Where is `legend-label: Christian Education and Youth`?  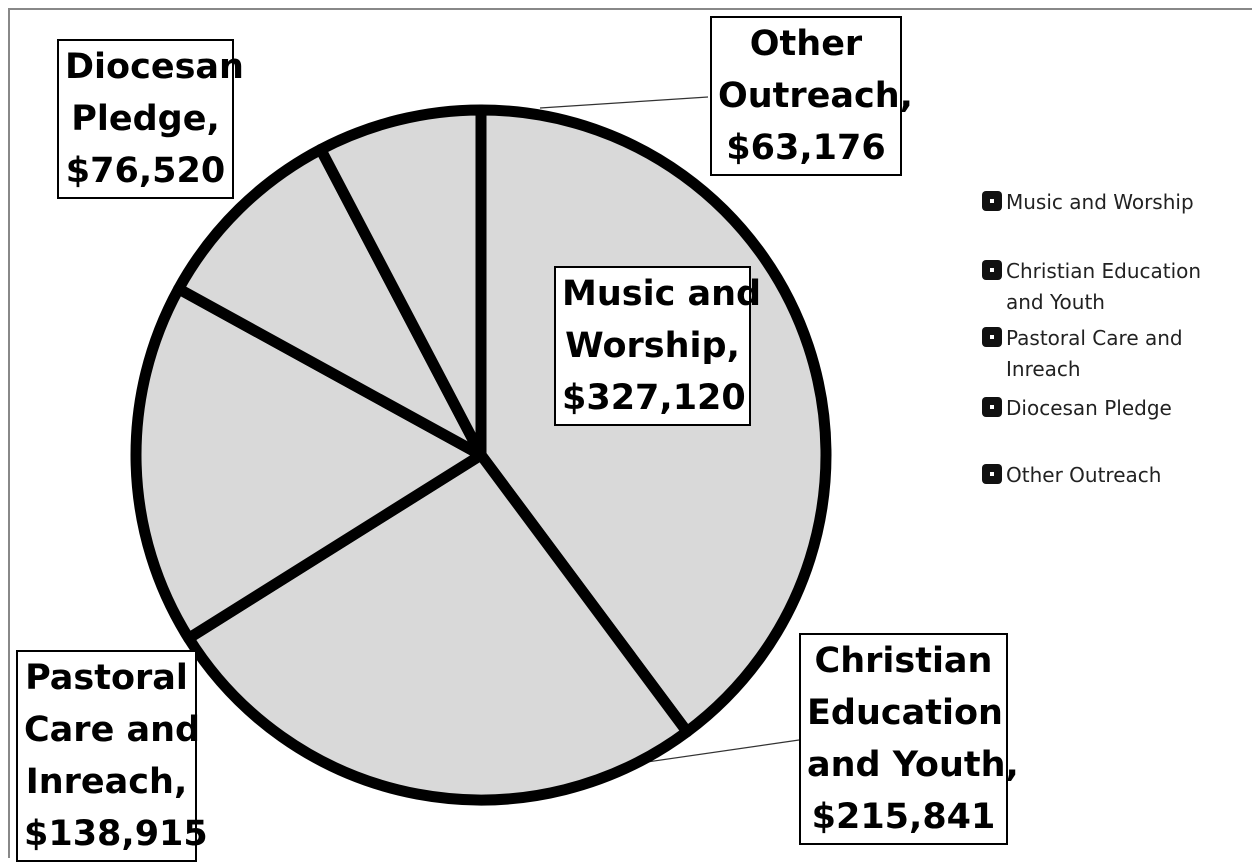 legend-label: Christian Education and Youth is located at coordinates (1104, 286).